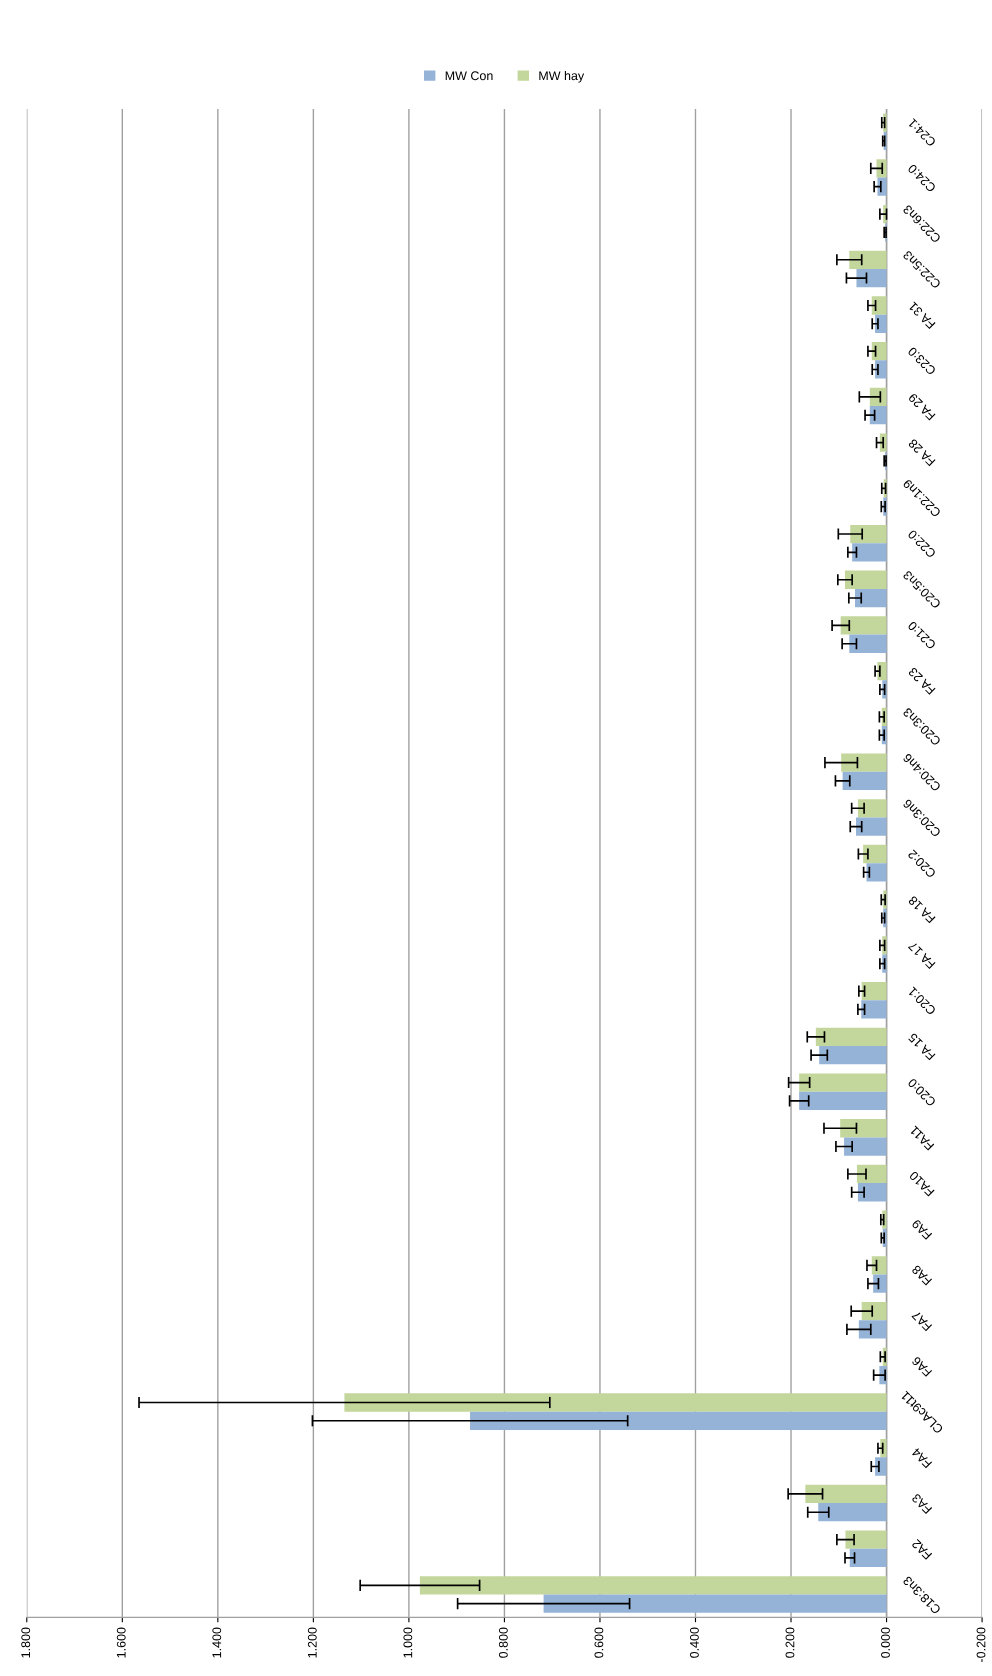 The width and height of the screenshot is (992, 1676). I want to click on y-tick-label: FA7, so click(922, 1321).